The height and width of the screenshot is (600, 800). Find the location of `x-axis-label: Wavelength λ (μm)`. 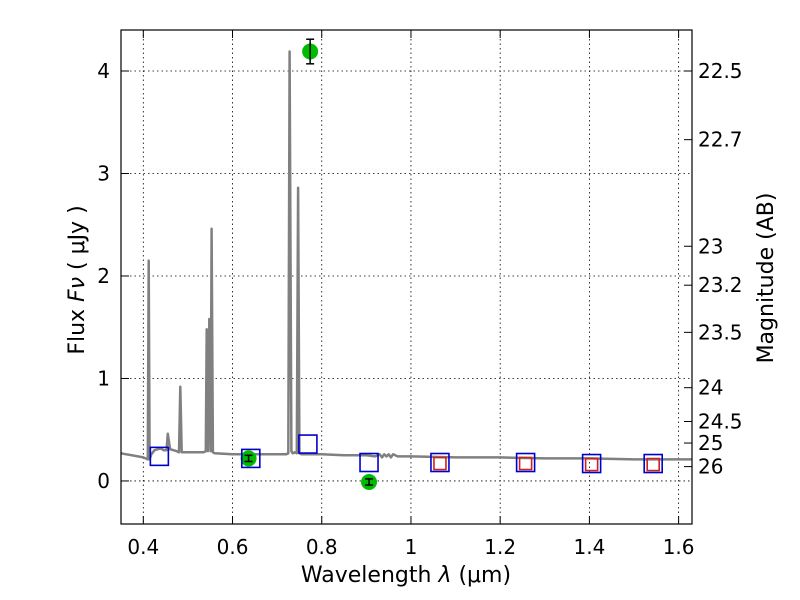

x-axis-label: Wavelength λ (μm) is located at coordinates (406, 575).